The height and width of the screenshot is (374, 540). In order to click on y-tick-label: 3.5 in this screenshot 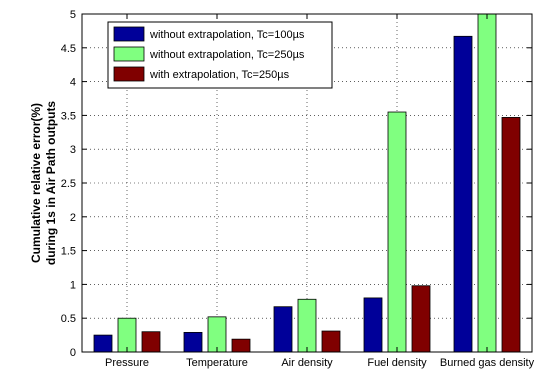, I will do `click(68, 116)`.